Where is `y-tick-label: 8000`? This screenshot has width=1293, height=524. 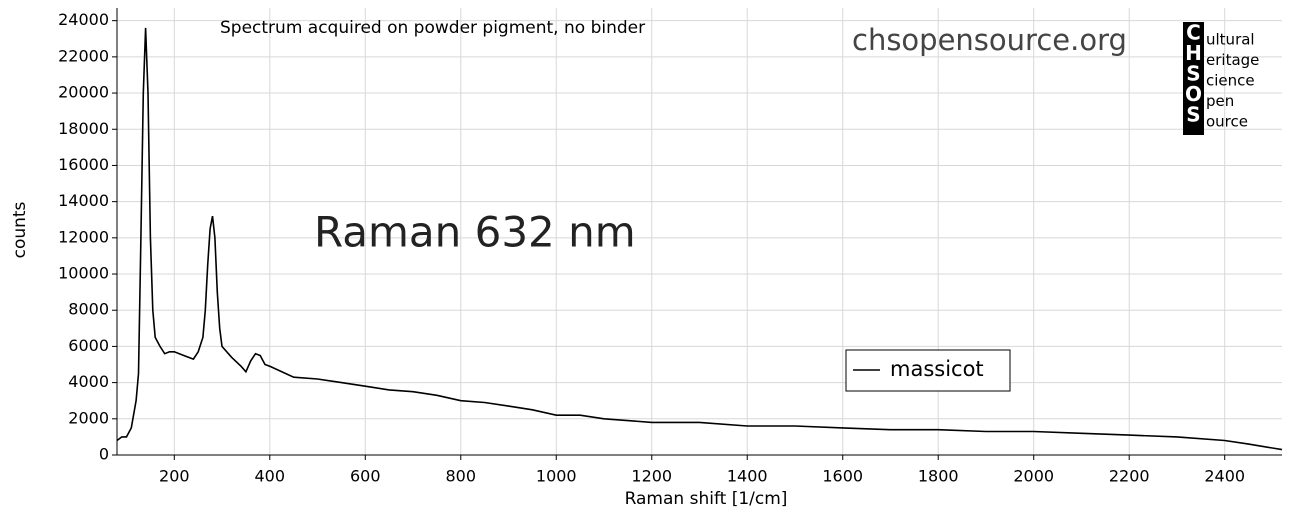
y-tick-label: 8000 is located at coordinates (88, 309).